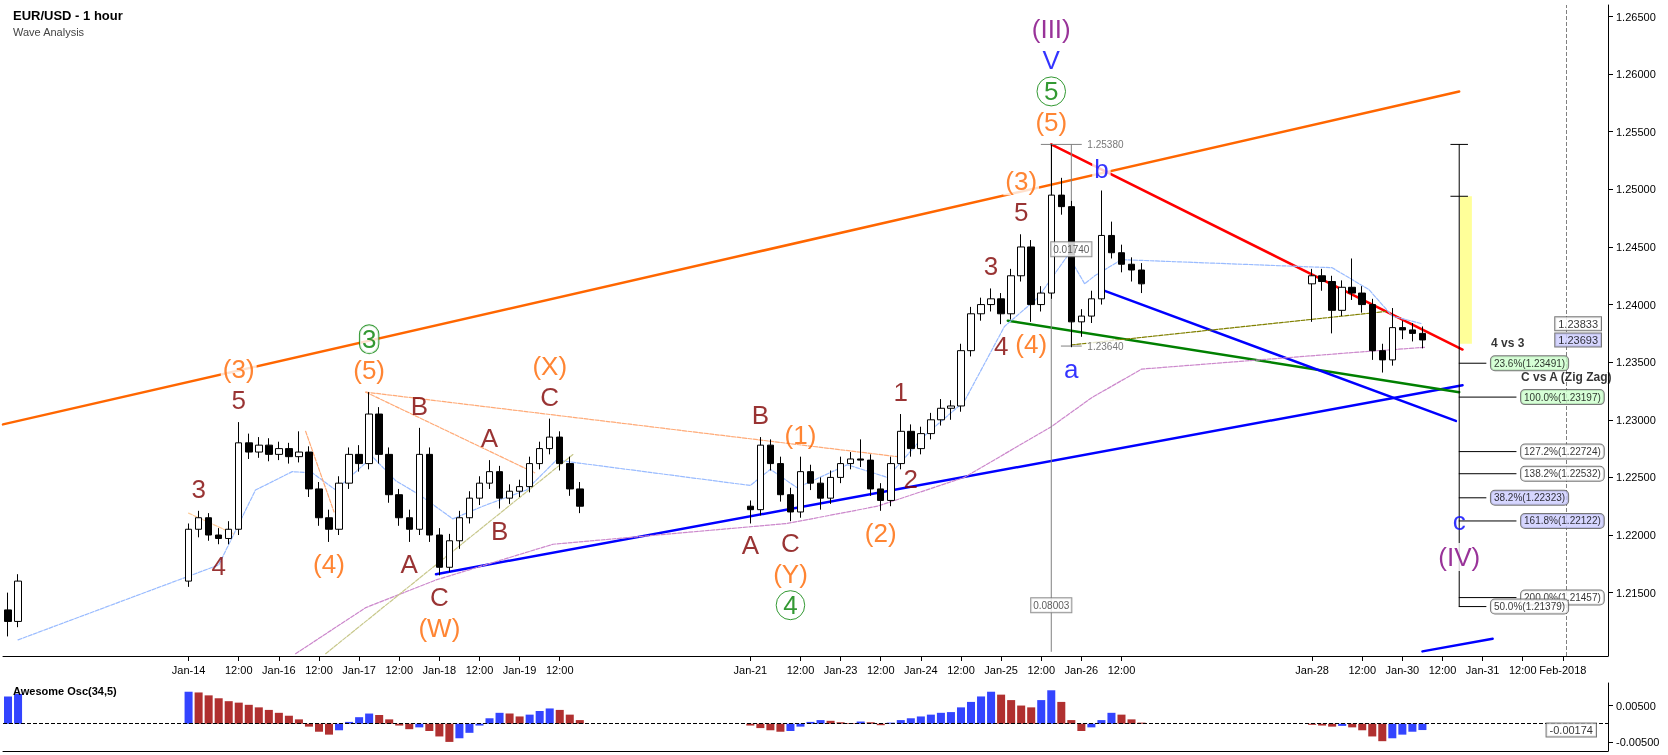 Image resolution: width=1668 pixels, height=755 pixels. What do you see at coordinates (790, 574) in the screenshot?
I see `annotation: (Y)` at bounding box center [790, 574].